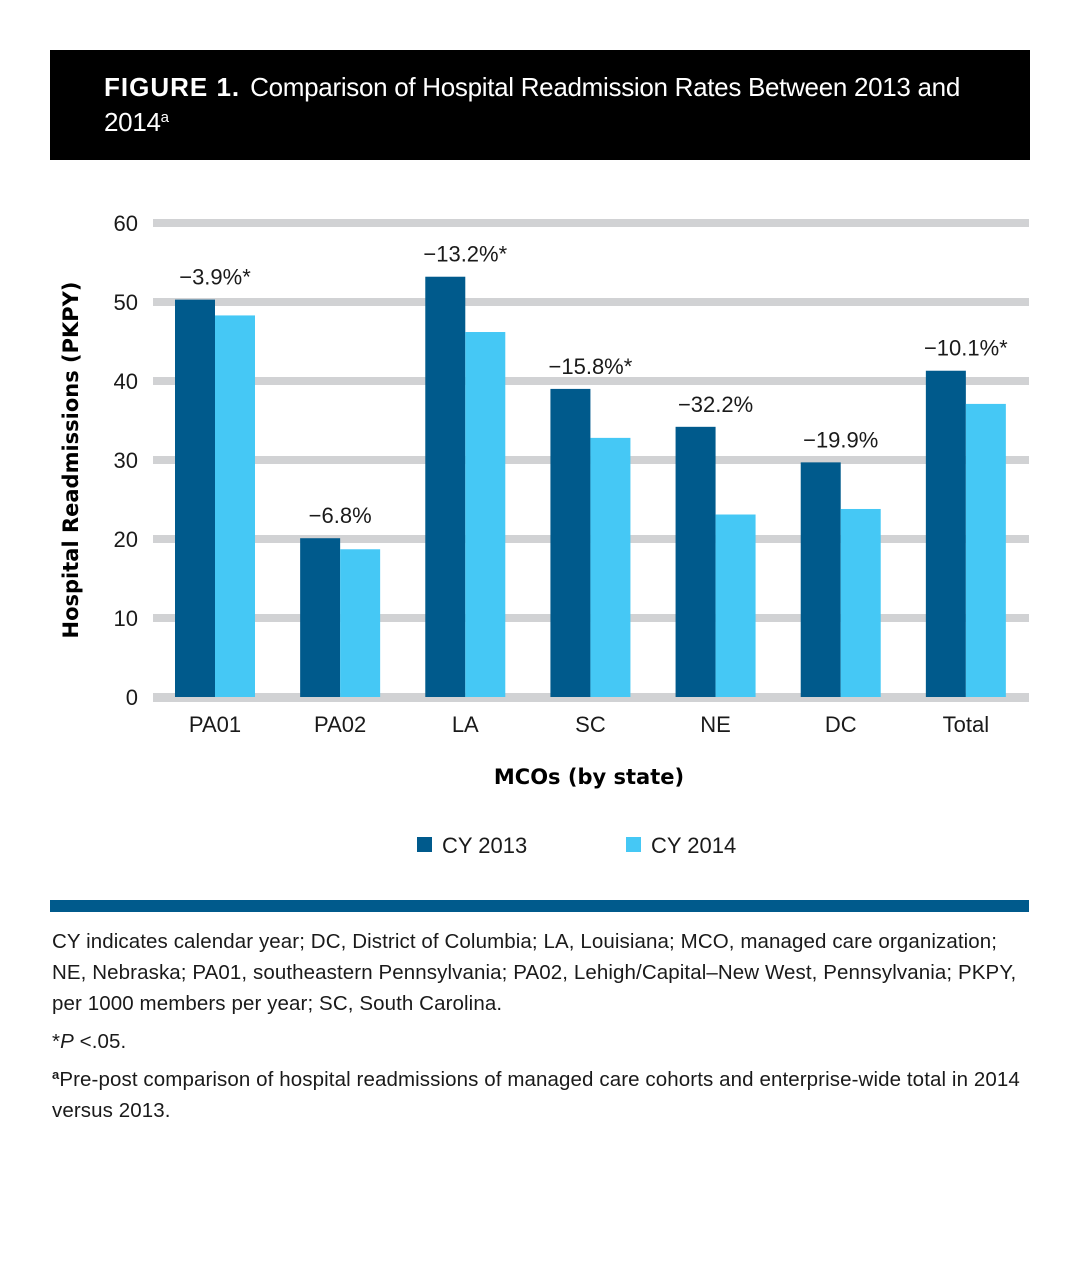  What do you see at coordinates (693, 845) in the screenshot?
I see `legend-label: CY 2014` at bounding box center [693, 845].